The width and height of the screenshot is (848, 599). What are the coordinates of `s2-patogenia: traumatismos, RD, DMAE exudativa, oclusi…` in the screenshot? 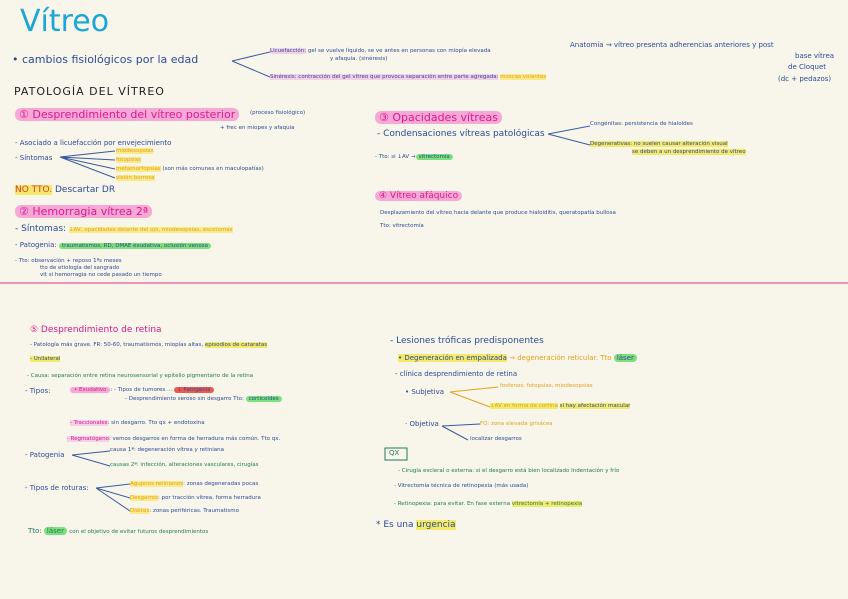 It's located at (135, 246).